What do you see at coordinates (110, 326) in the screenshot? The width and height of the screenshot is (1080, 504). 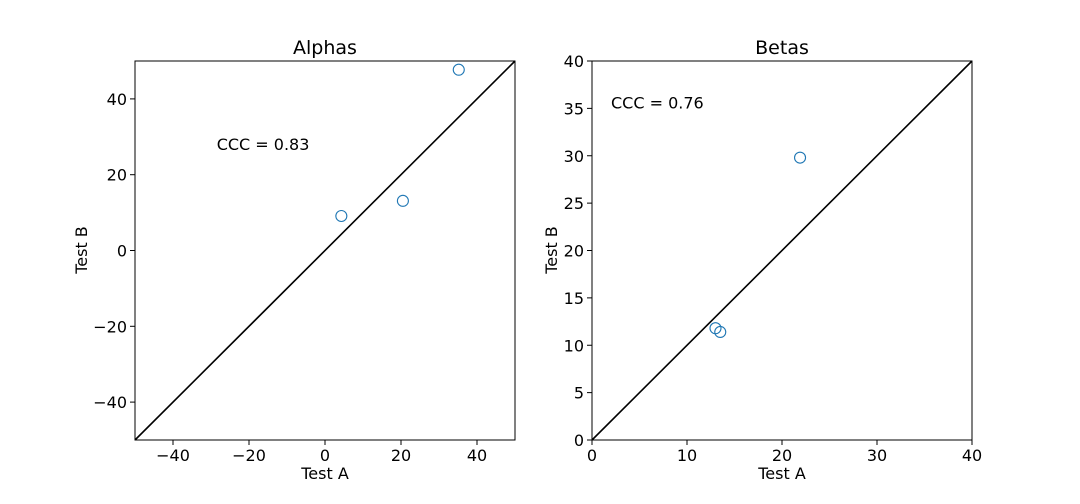 I see `y-tick-label: −20` at bounding box center [110, 326].